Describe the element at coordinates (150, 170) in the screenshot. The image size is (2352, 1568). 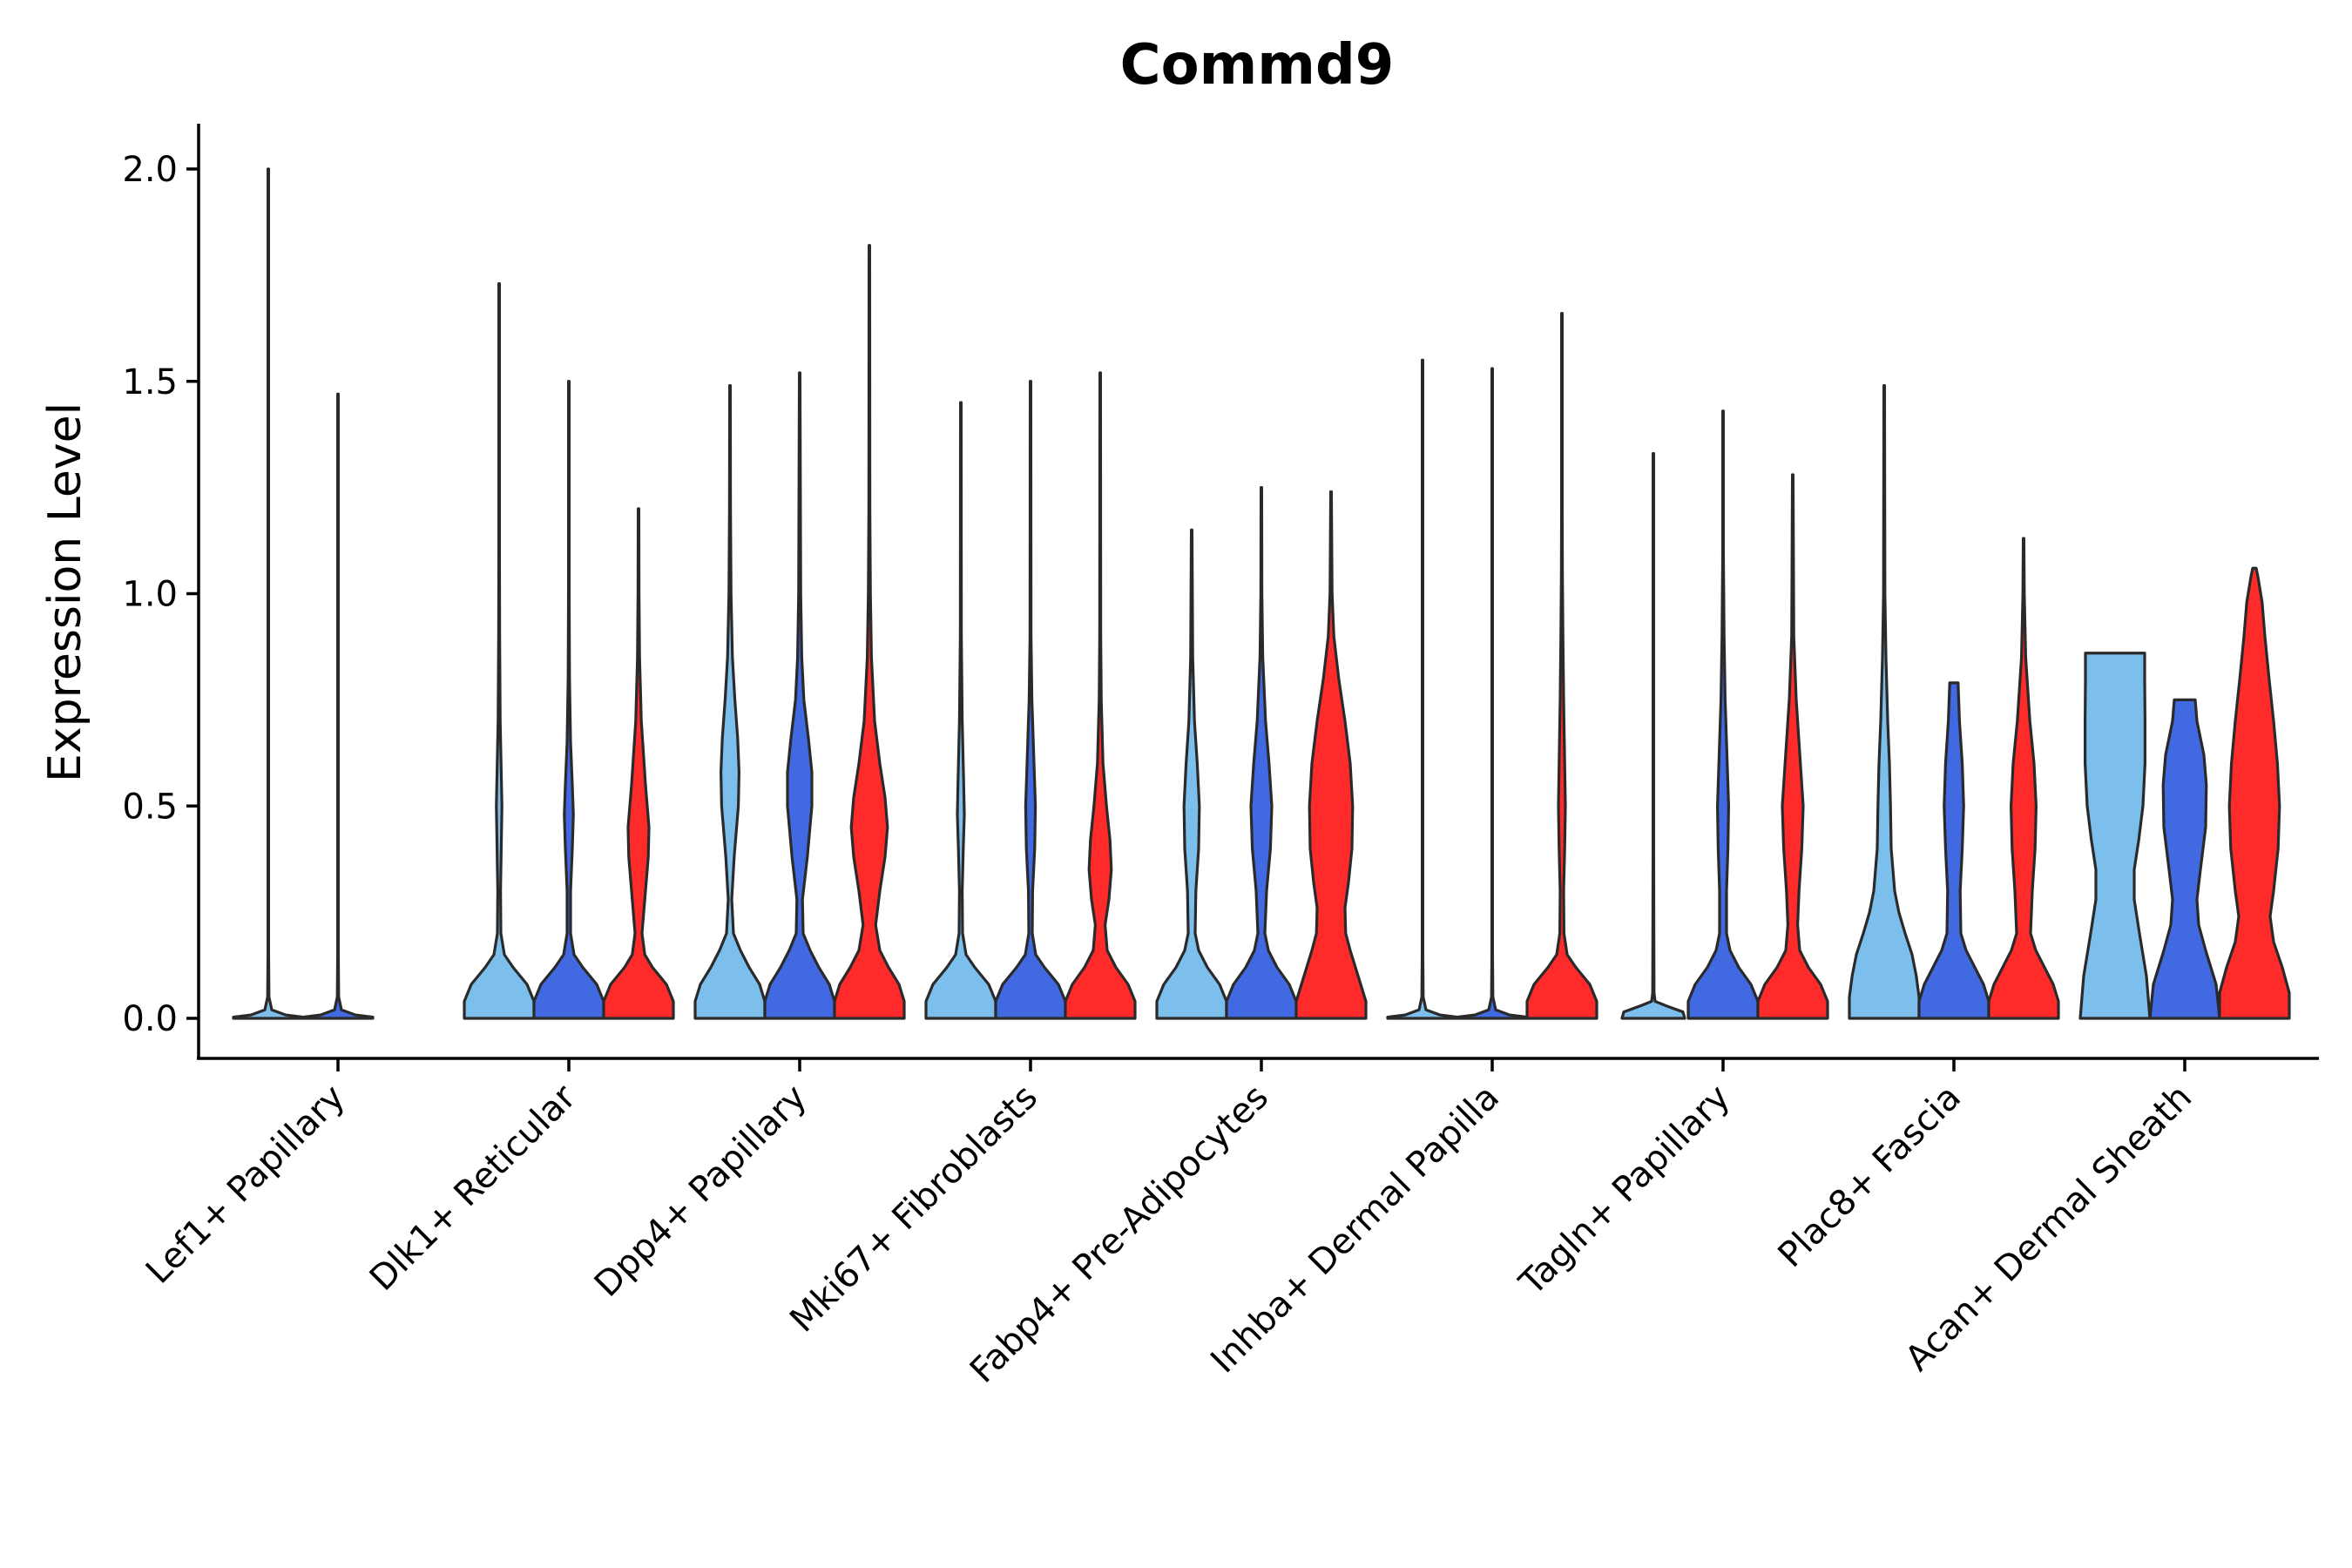
I see `y-tick-label: 2.0` at that location.